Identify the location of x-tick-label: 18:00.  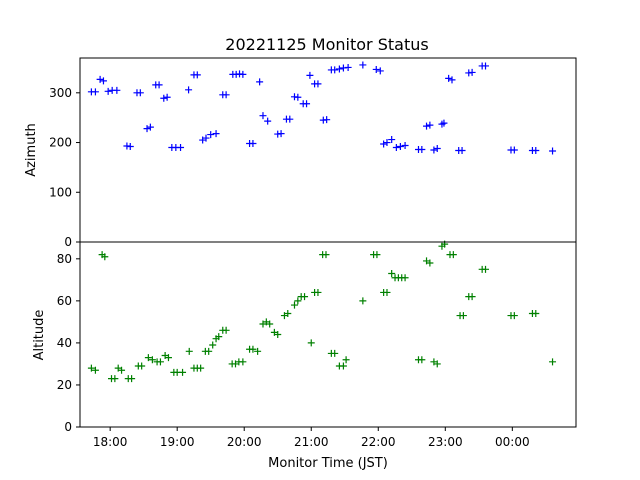
(110, 442).